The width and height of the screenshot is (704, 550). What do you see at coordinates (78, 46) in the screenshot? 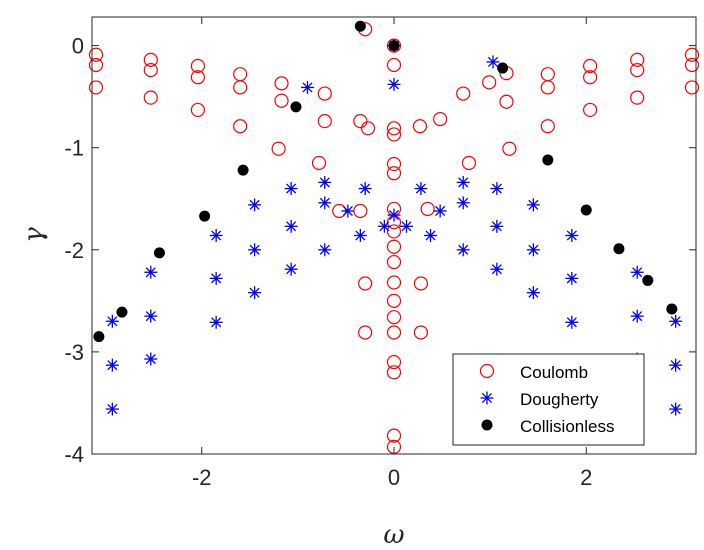
I see `y-tick-label: 0` at bounding box center [78, 46].